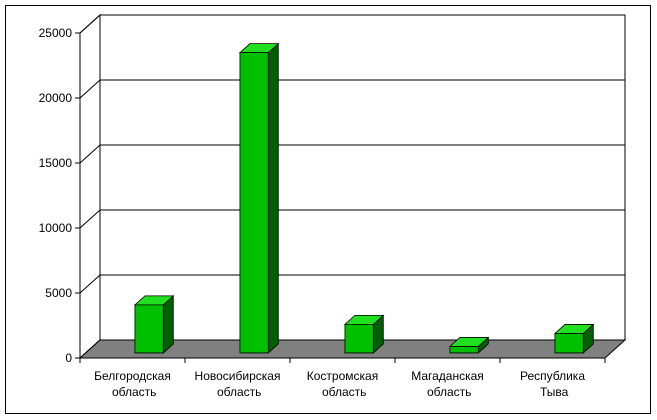  What do you see at coordinates (68, 358) in the screenshot?
I see `y-tick-label: 0` at bounding box center [68, 358].